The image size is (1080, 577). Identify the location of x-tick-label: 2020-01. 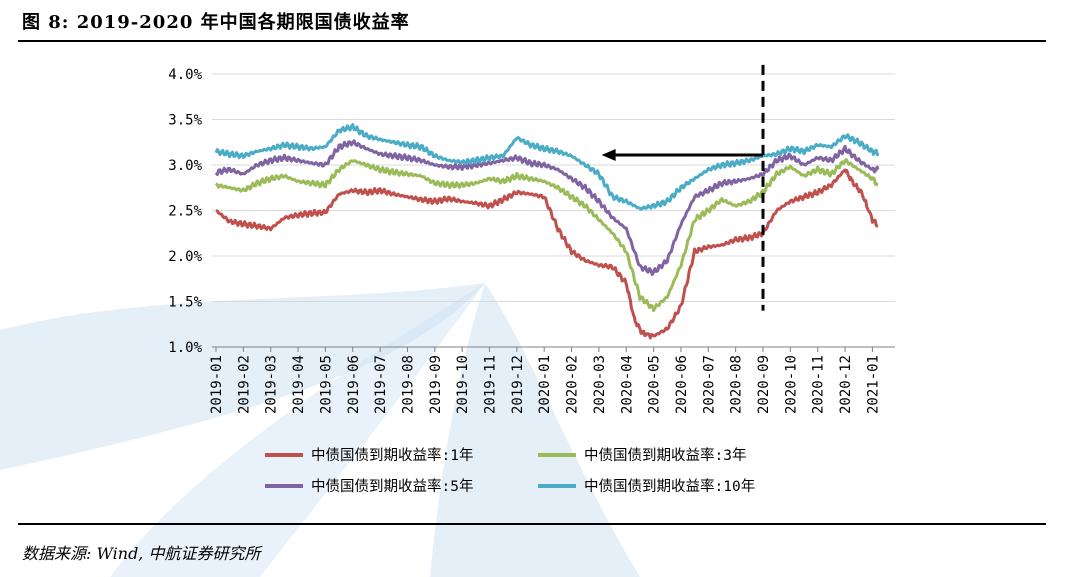
(545, 384).